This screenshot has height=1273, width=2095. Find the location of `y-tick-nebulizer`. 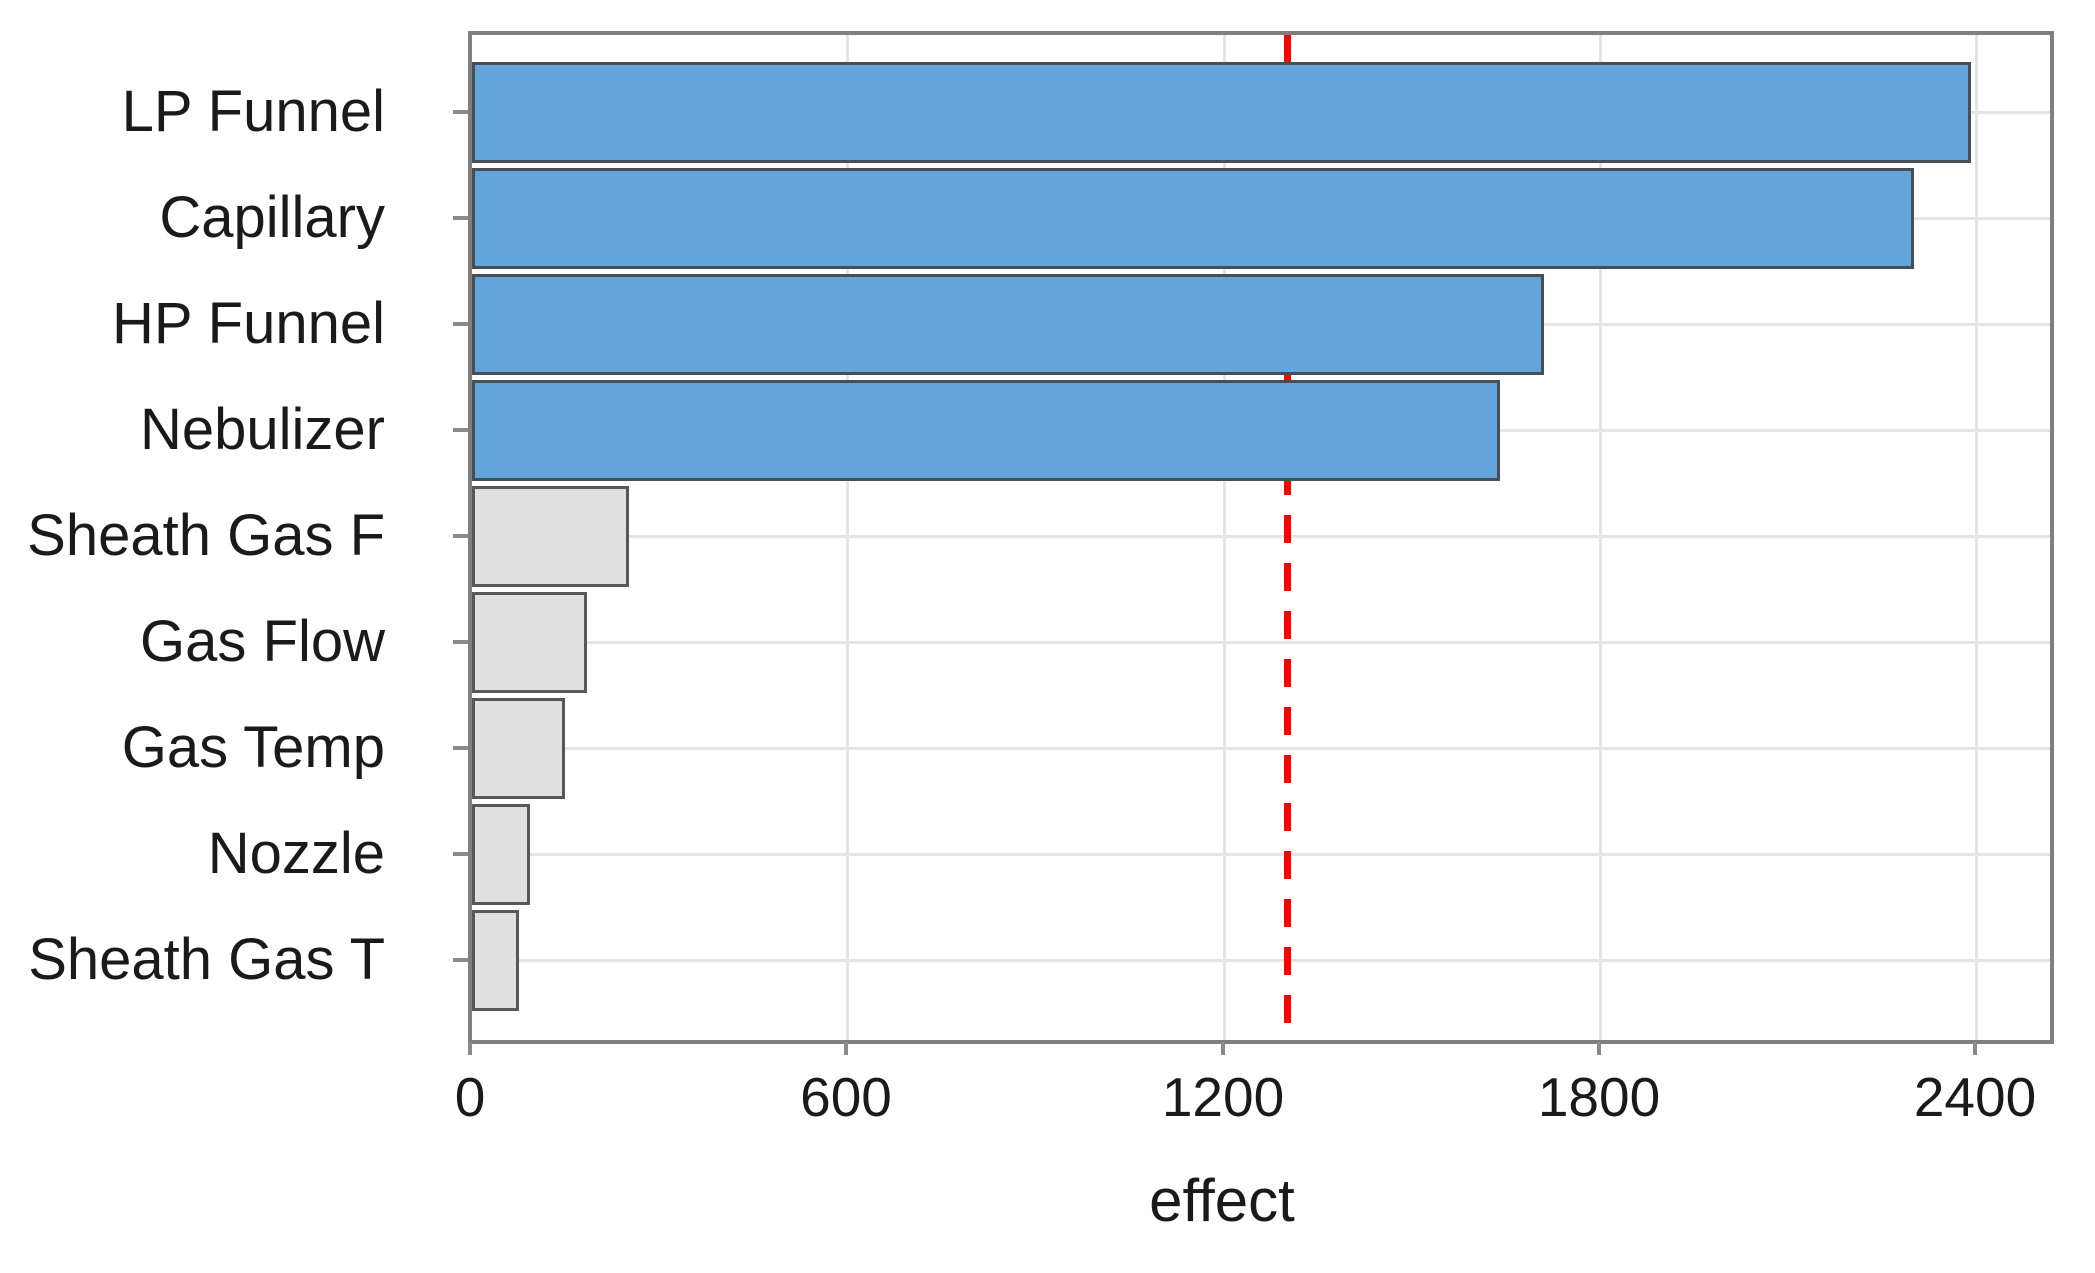

y-tick-nebulizer is located at coordinates (460, 430).